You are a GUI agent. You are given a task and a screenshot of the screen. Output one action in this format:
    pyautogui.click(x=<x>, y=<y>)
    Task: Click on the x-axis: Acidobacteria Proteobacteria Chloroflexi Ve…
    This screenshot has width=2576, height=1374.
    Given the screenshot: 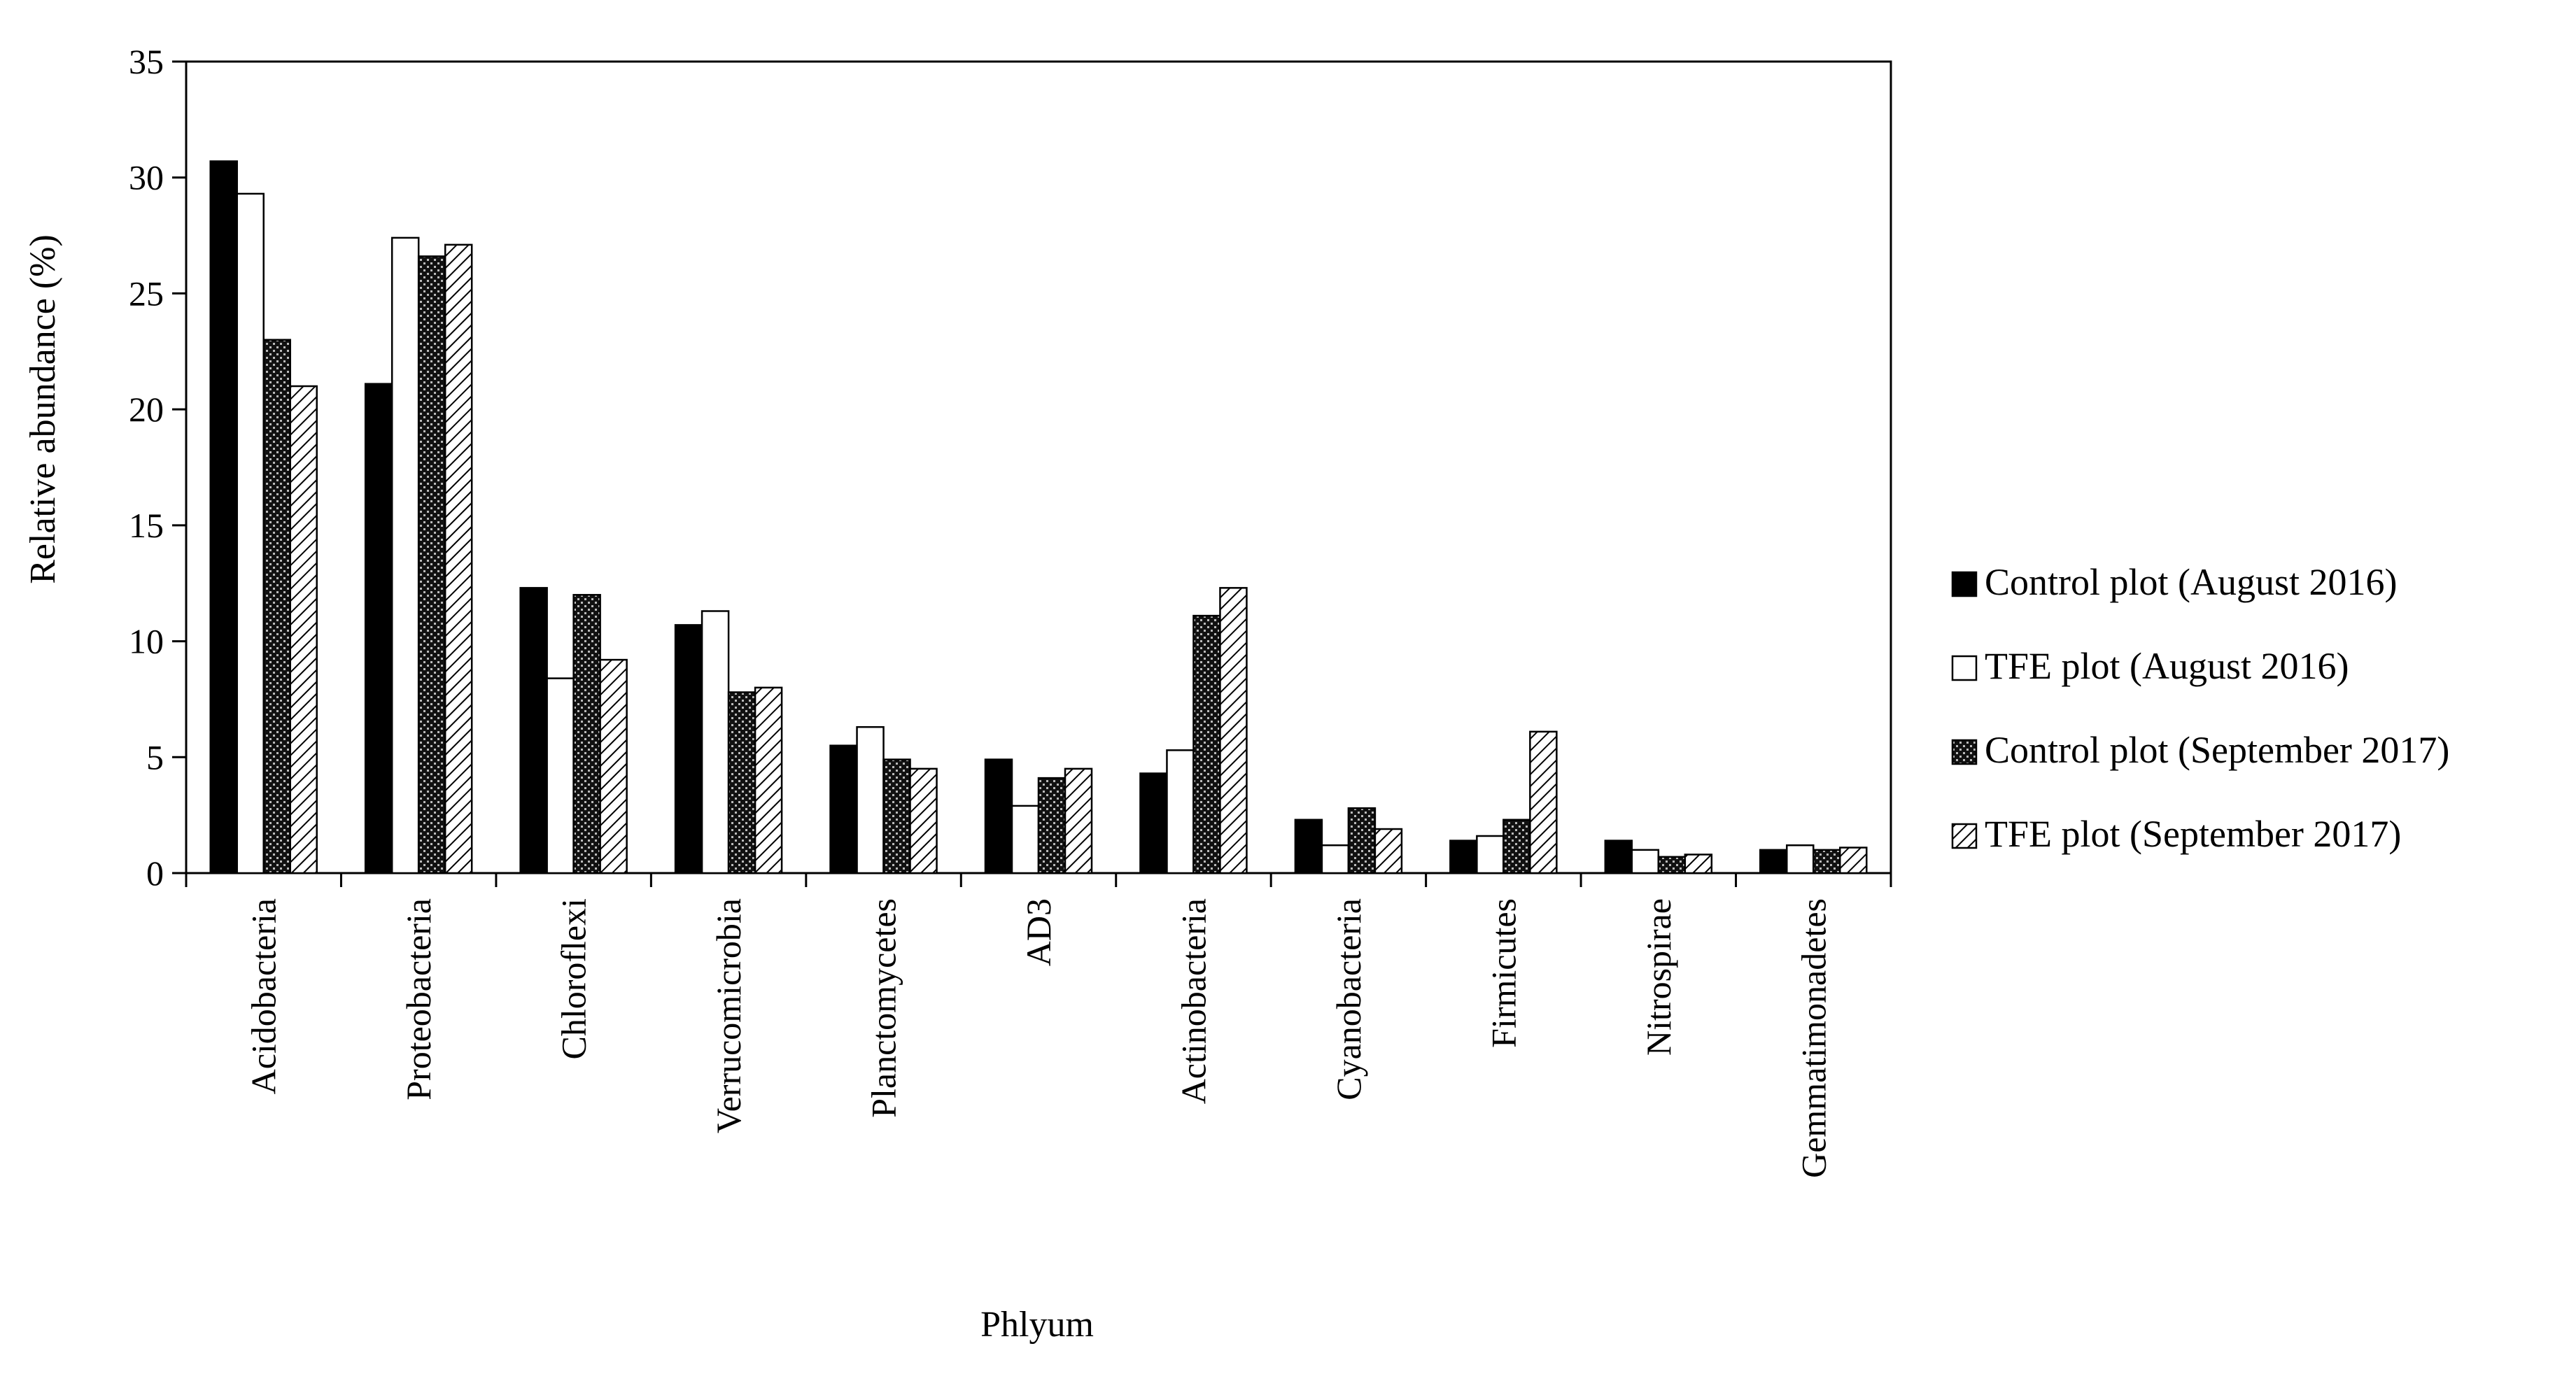 What is the action you would take?
    pyautogui.click(x=1038, y=1025)
    